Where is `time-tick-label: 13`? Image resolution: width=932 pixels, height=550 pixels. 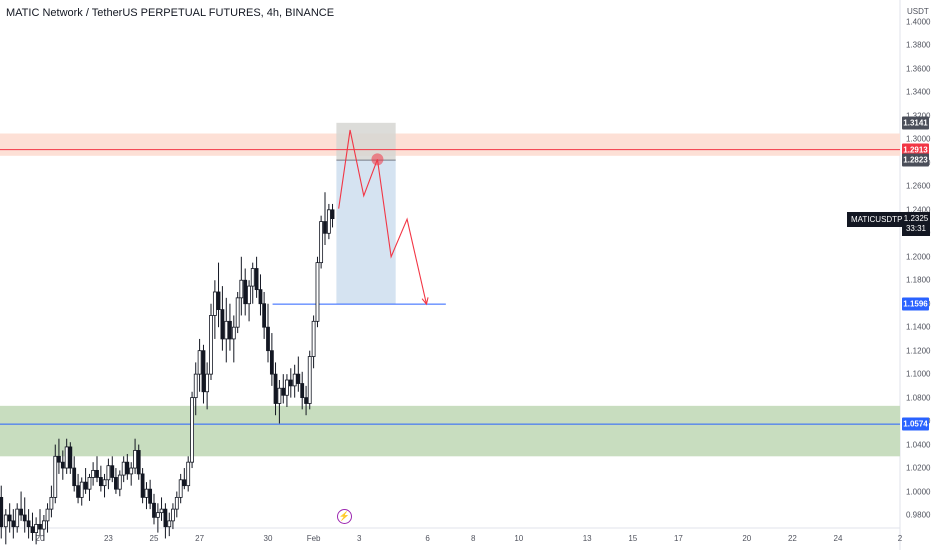 time-tick-label: 13 is located at coordinates (587, 538).